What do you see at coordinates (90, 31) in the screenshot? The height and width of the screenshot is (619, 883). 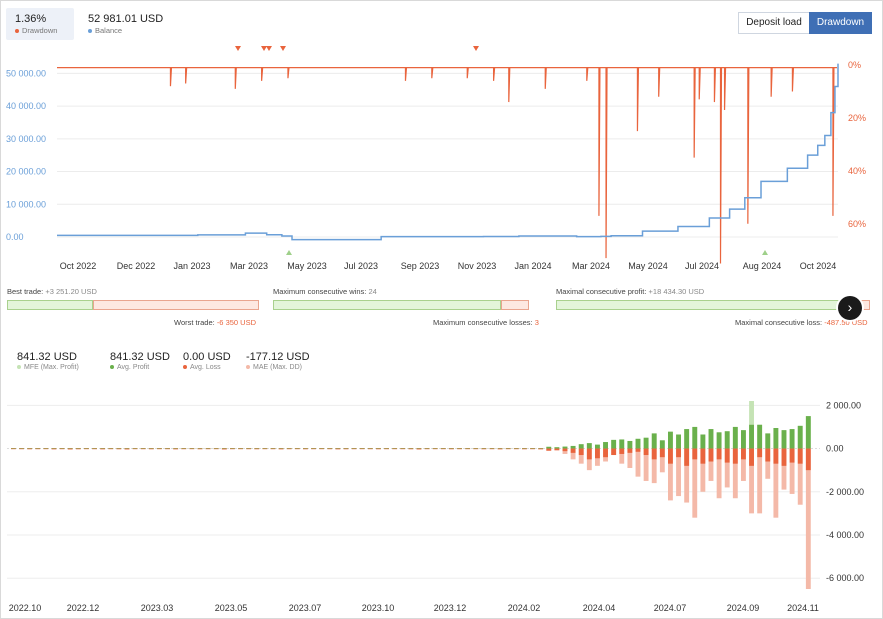 I see `balance-dot-icon` at bounding box center [90, 31].